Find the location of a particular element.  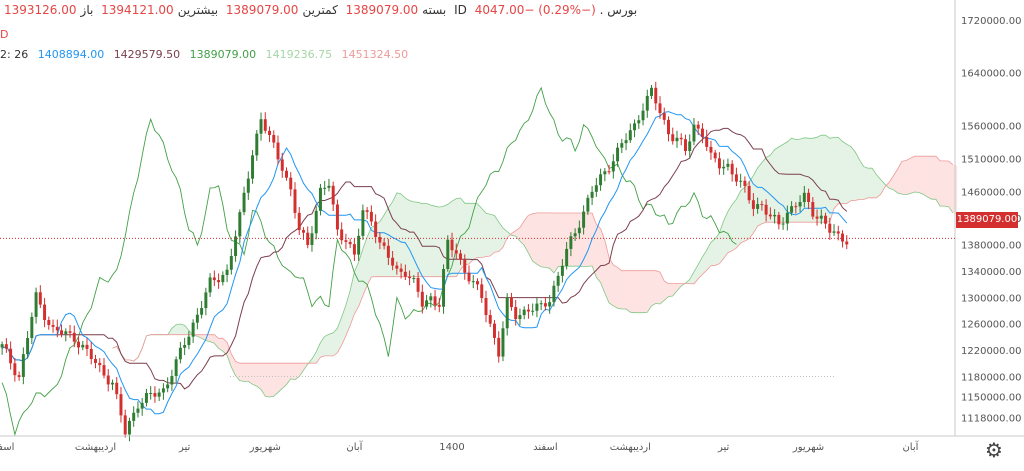

last-price-tag: 1389079.00 is located at coordinates (987, 220).